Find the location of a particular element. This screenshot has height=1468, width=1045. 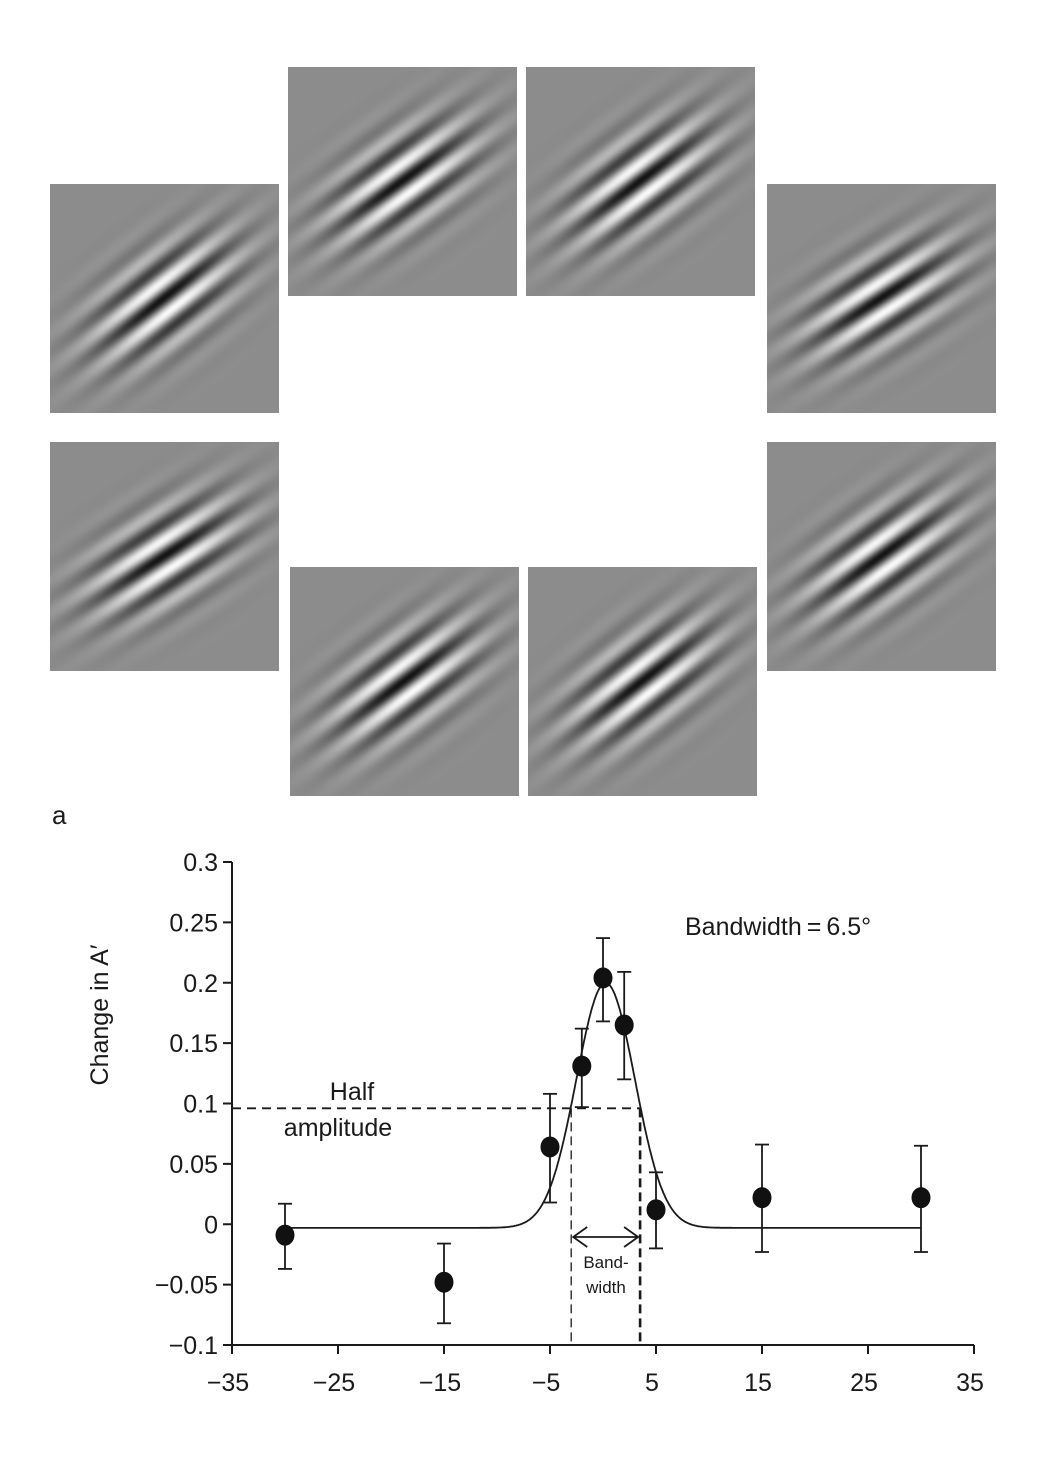

half-amplitude-label-line1: Half is located at coordinates (352, 1092).